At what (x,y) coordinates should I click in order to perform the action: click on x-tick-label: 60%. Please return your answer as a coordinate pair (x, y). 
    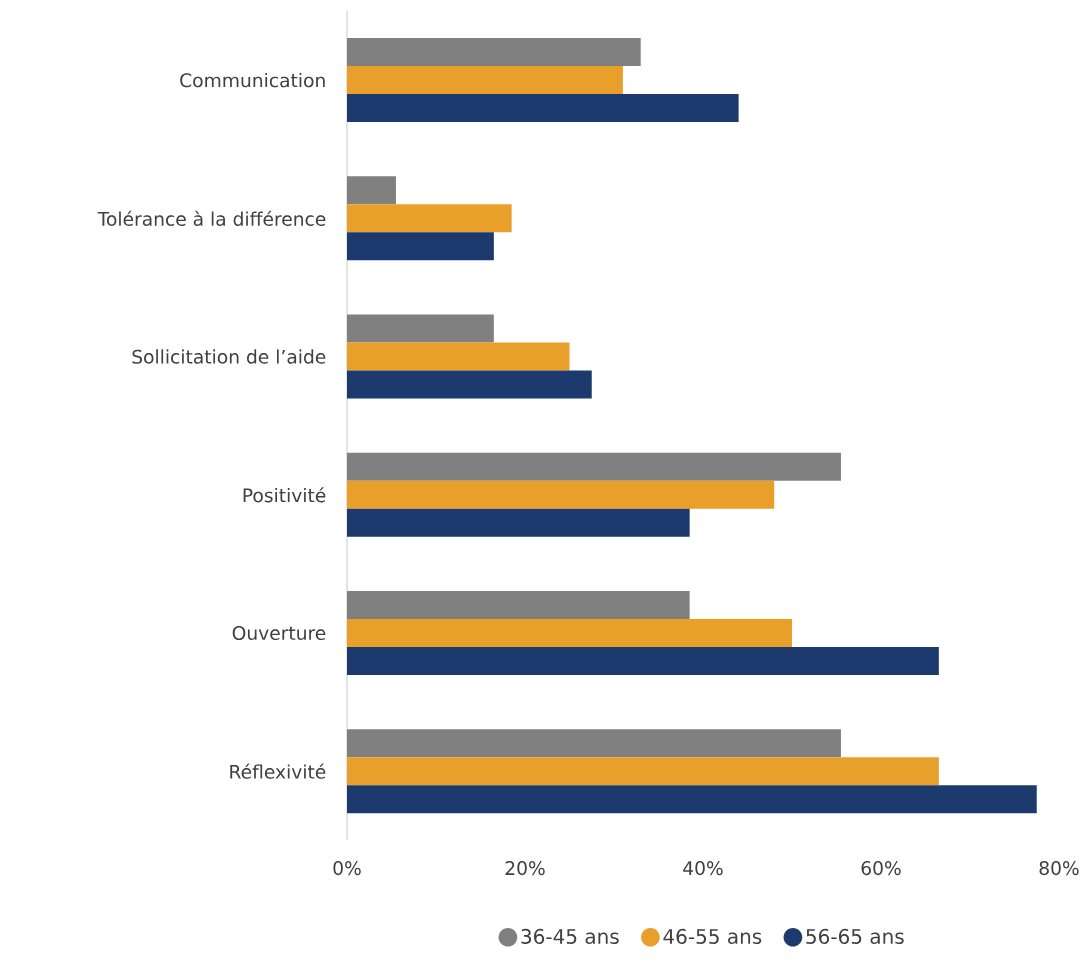
    Looking at the image, I should click on (881, 868).